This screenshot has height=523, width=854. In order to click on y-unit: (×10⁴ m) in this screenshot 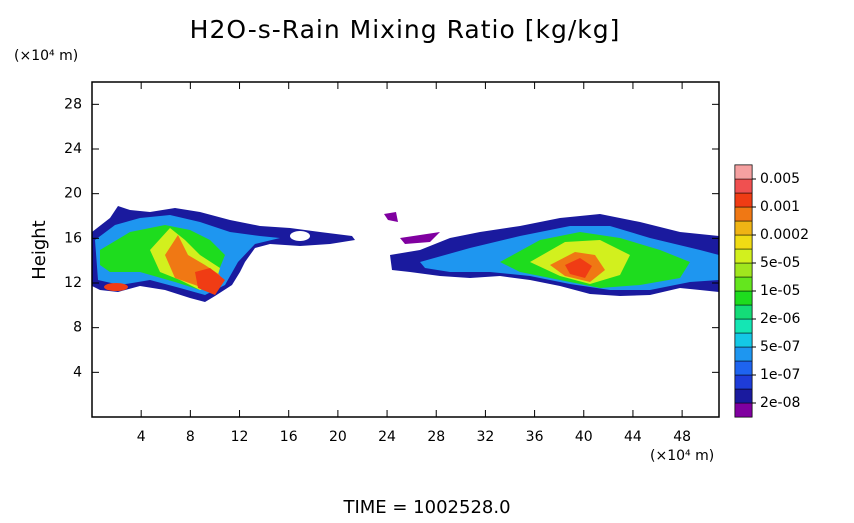, I will do `click(46, 56)`.